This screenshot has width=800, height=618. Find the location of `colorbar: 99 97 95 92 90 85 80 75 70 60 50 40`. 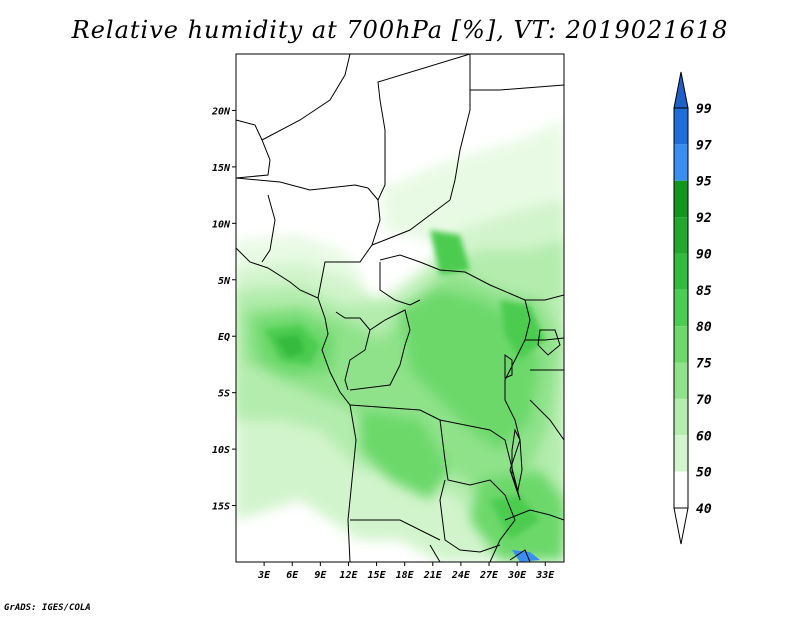

colorbar: 99 97 95 92 90 85 80 75 70 60 50 40 is located at coordinates (692, 308).